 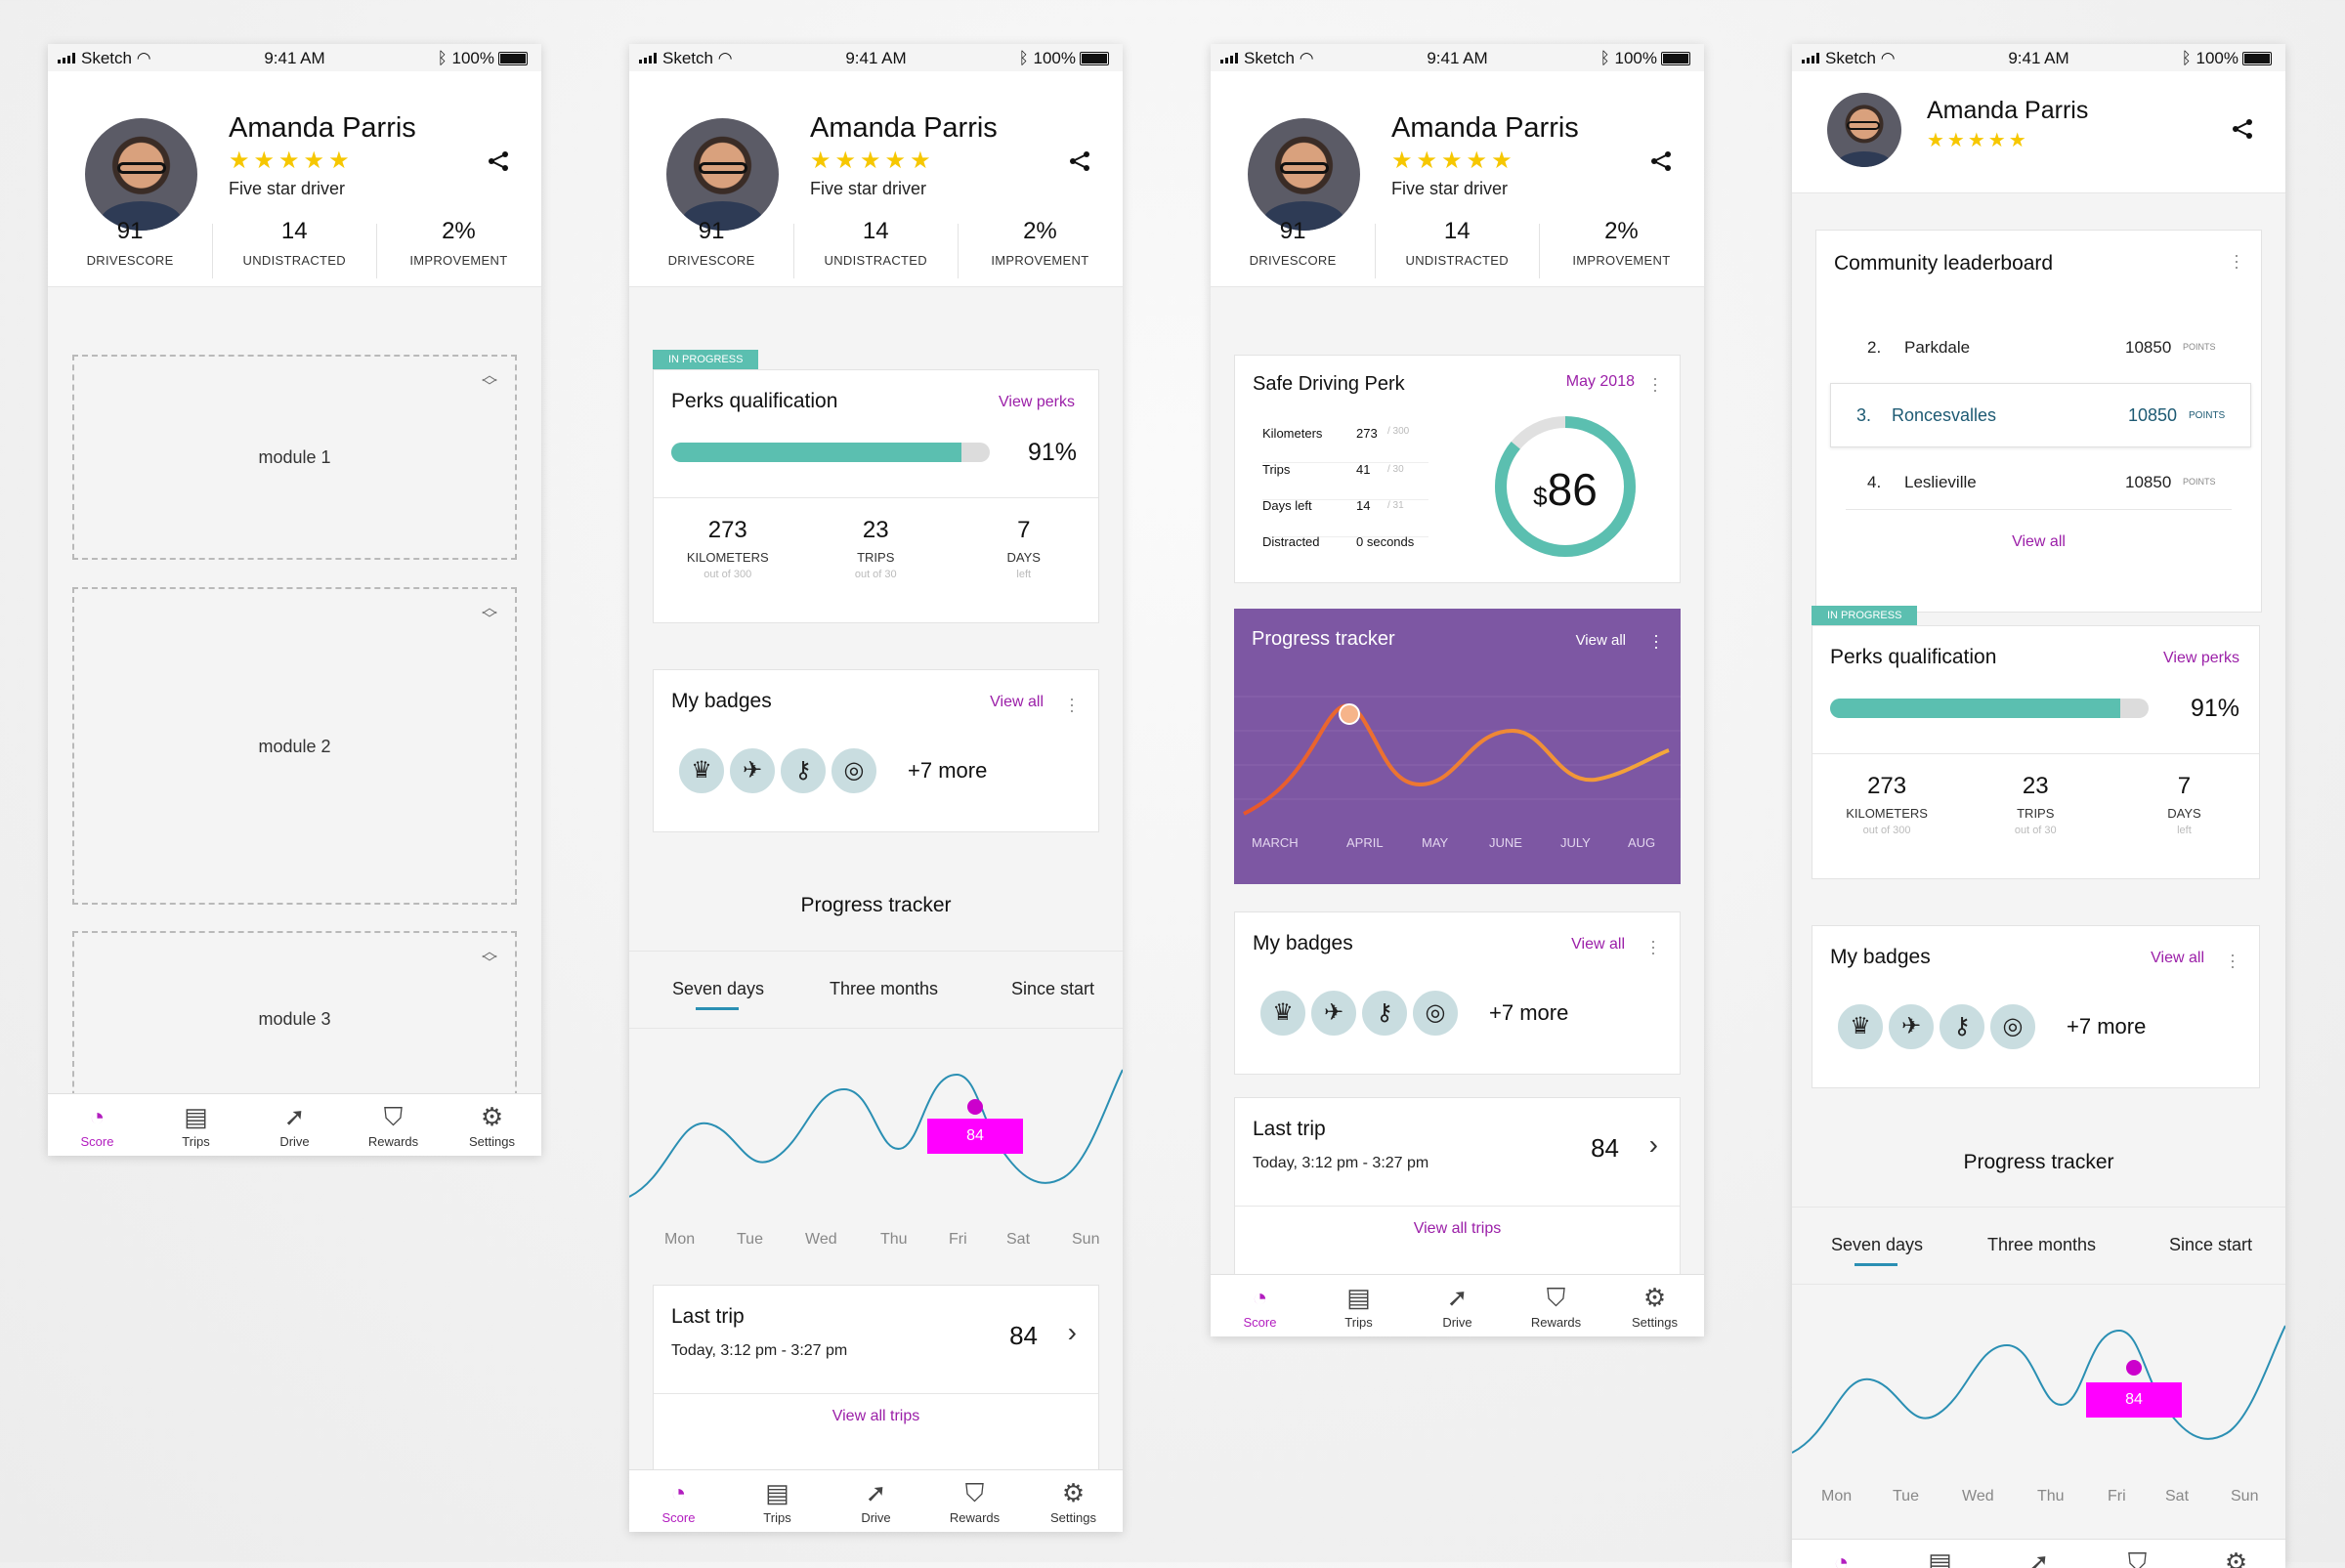 What do you see at coordinates (1887, 804) in the screenshot?
I see `perk-kilometers: 273 KILOMETERS out of 300` at bounding box center [1887, 804].